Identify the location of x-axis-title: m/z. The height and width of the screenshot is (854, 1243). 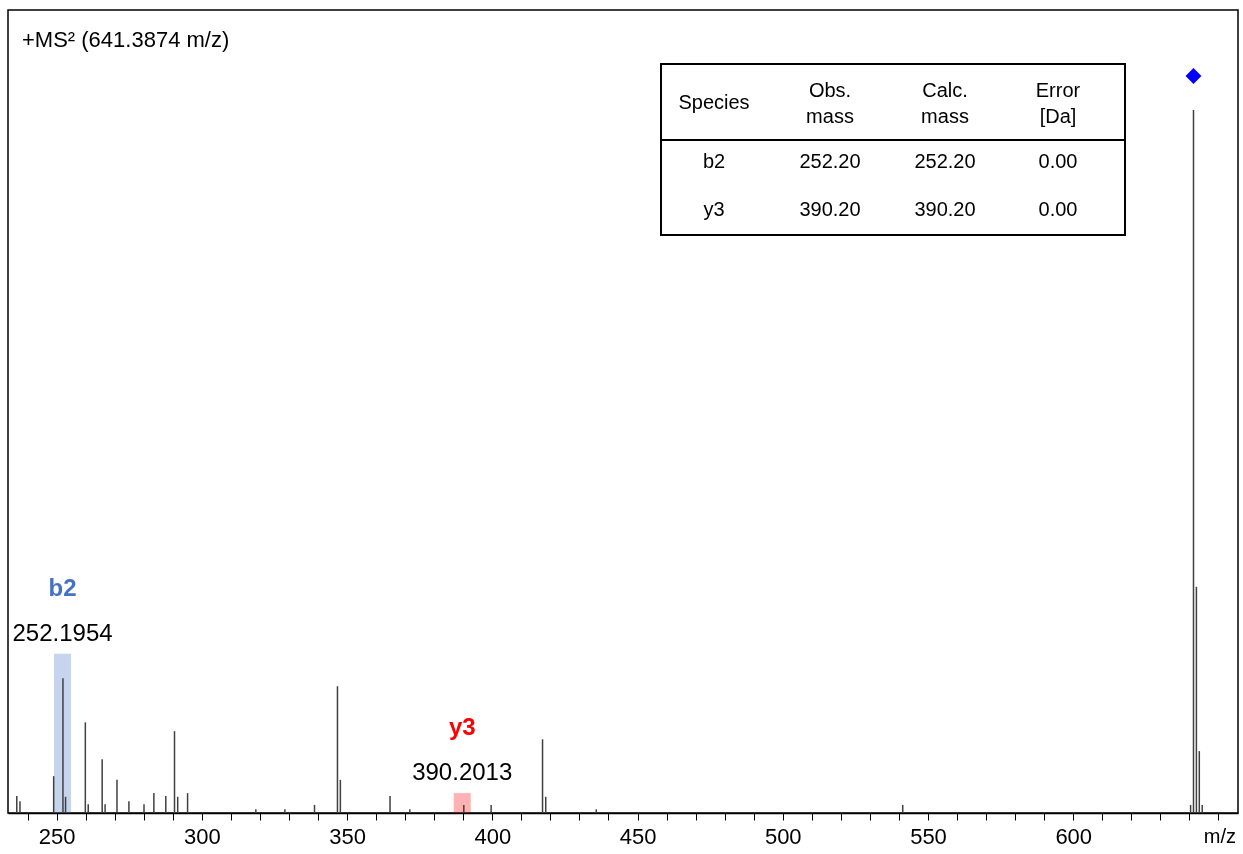
(1219, 836).